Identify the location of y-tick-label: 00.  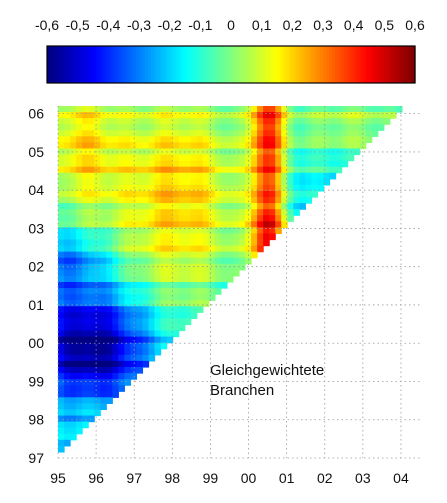
(36, 343).